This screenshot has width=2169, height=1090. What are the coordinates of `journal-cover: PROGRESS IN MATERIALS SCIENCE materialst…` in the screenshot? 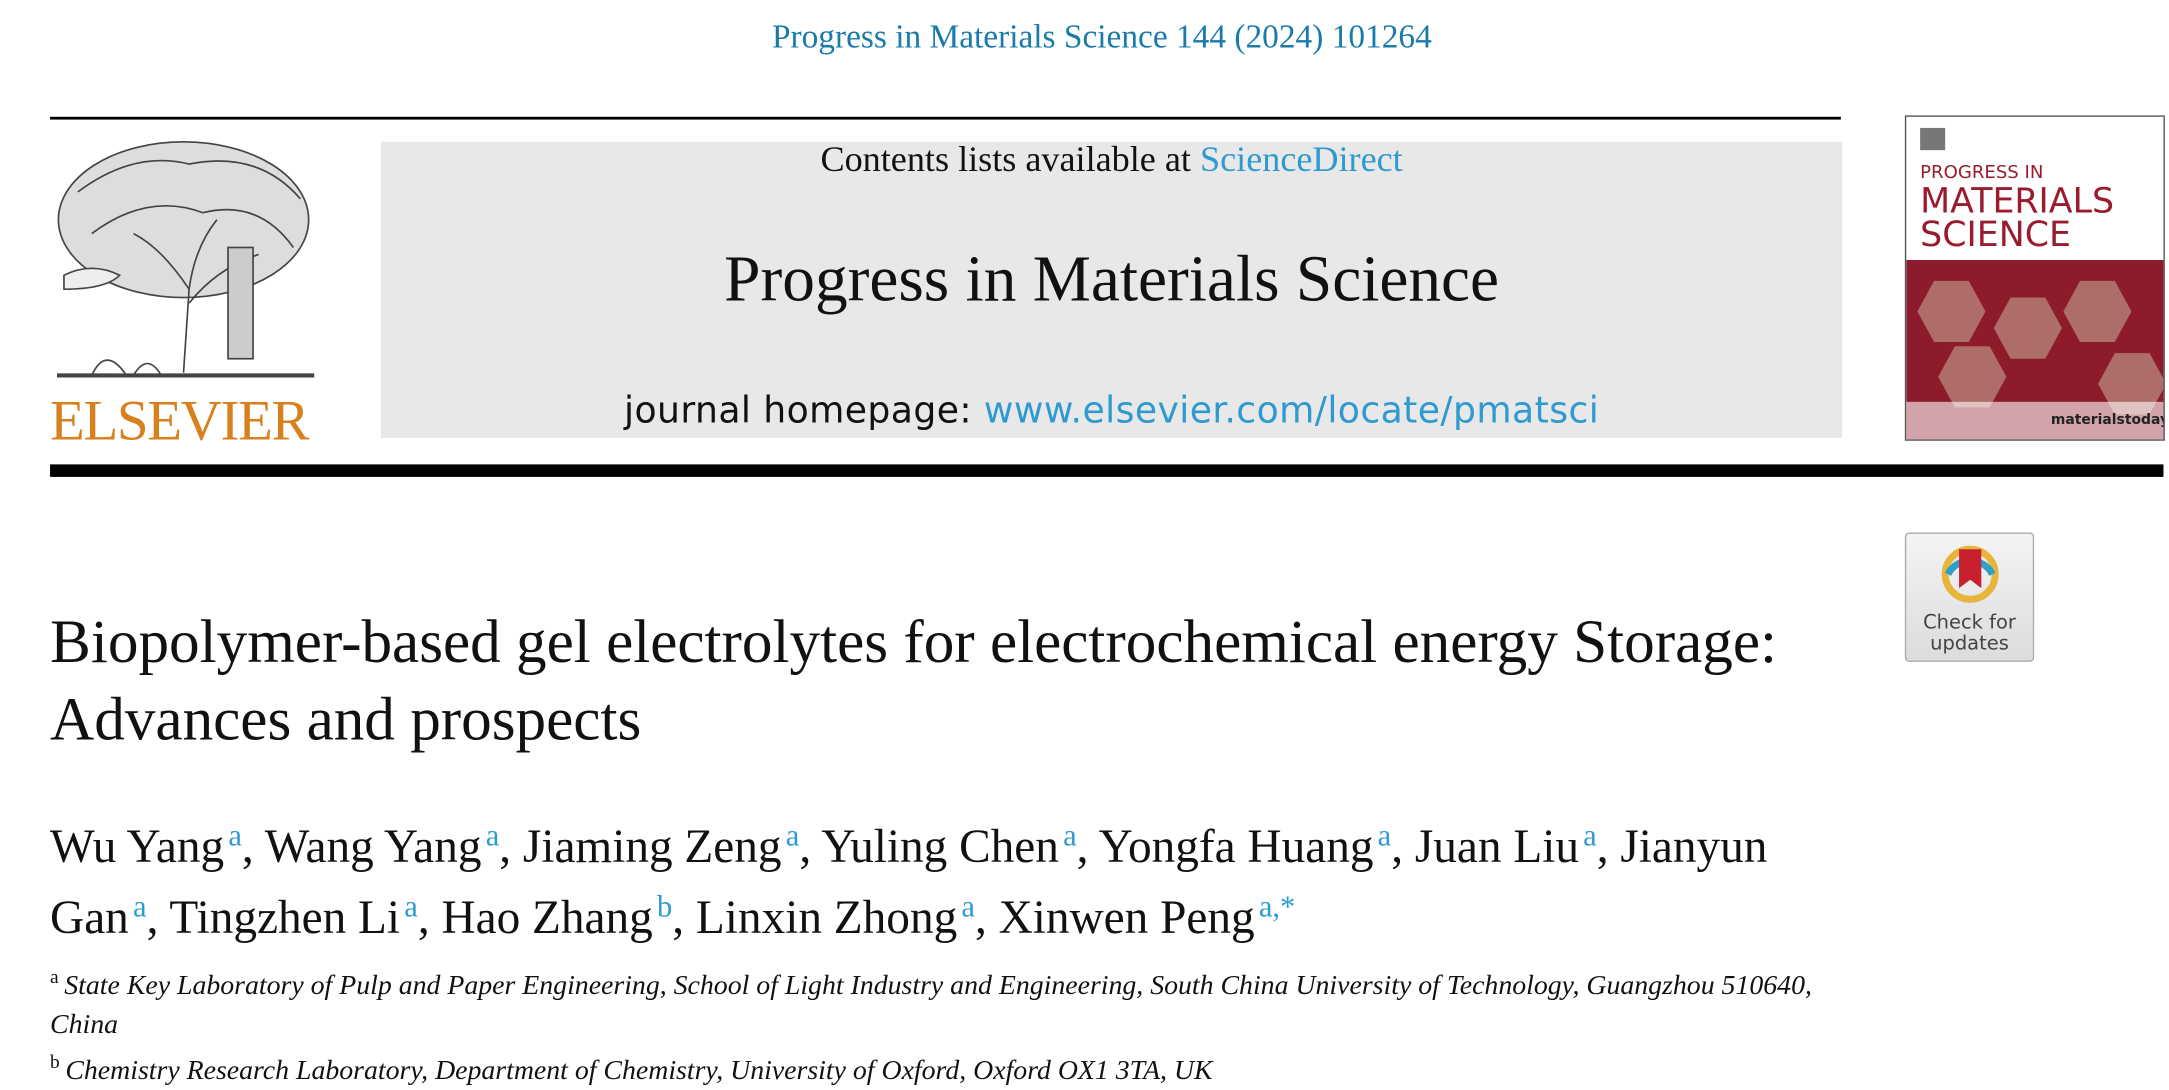 It's located at (2034, 278).